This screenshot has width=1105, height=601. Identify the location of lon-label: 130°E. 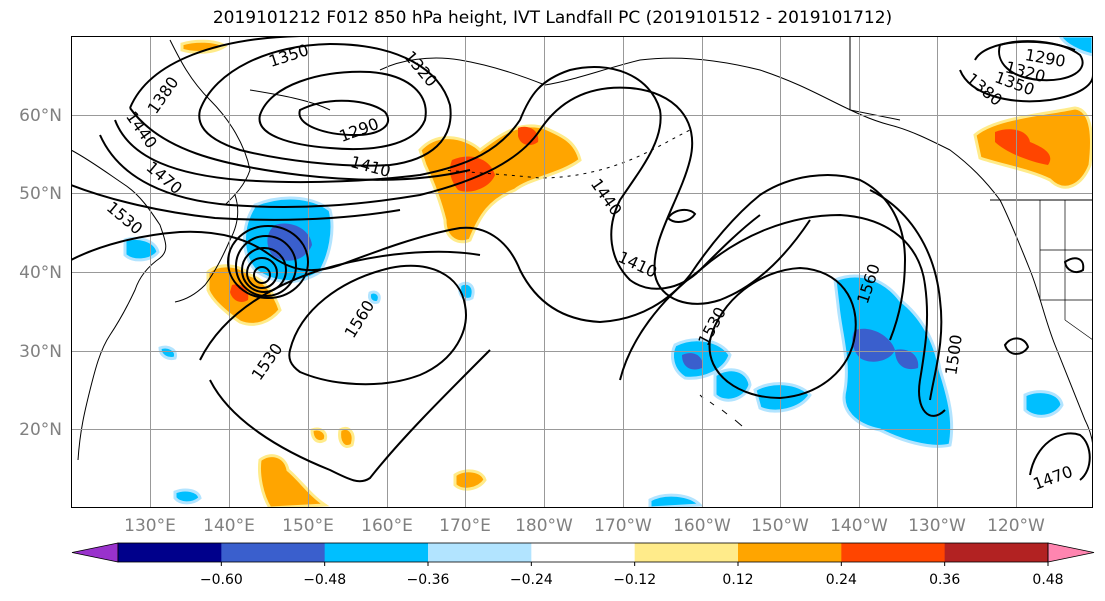
(150, 526).